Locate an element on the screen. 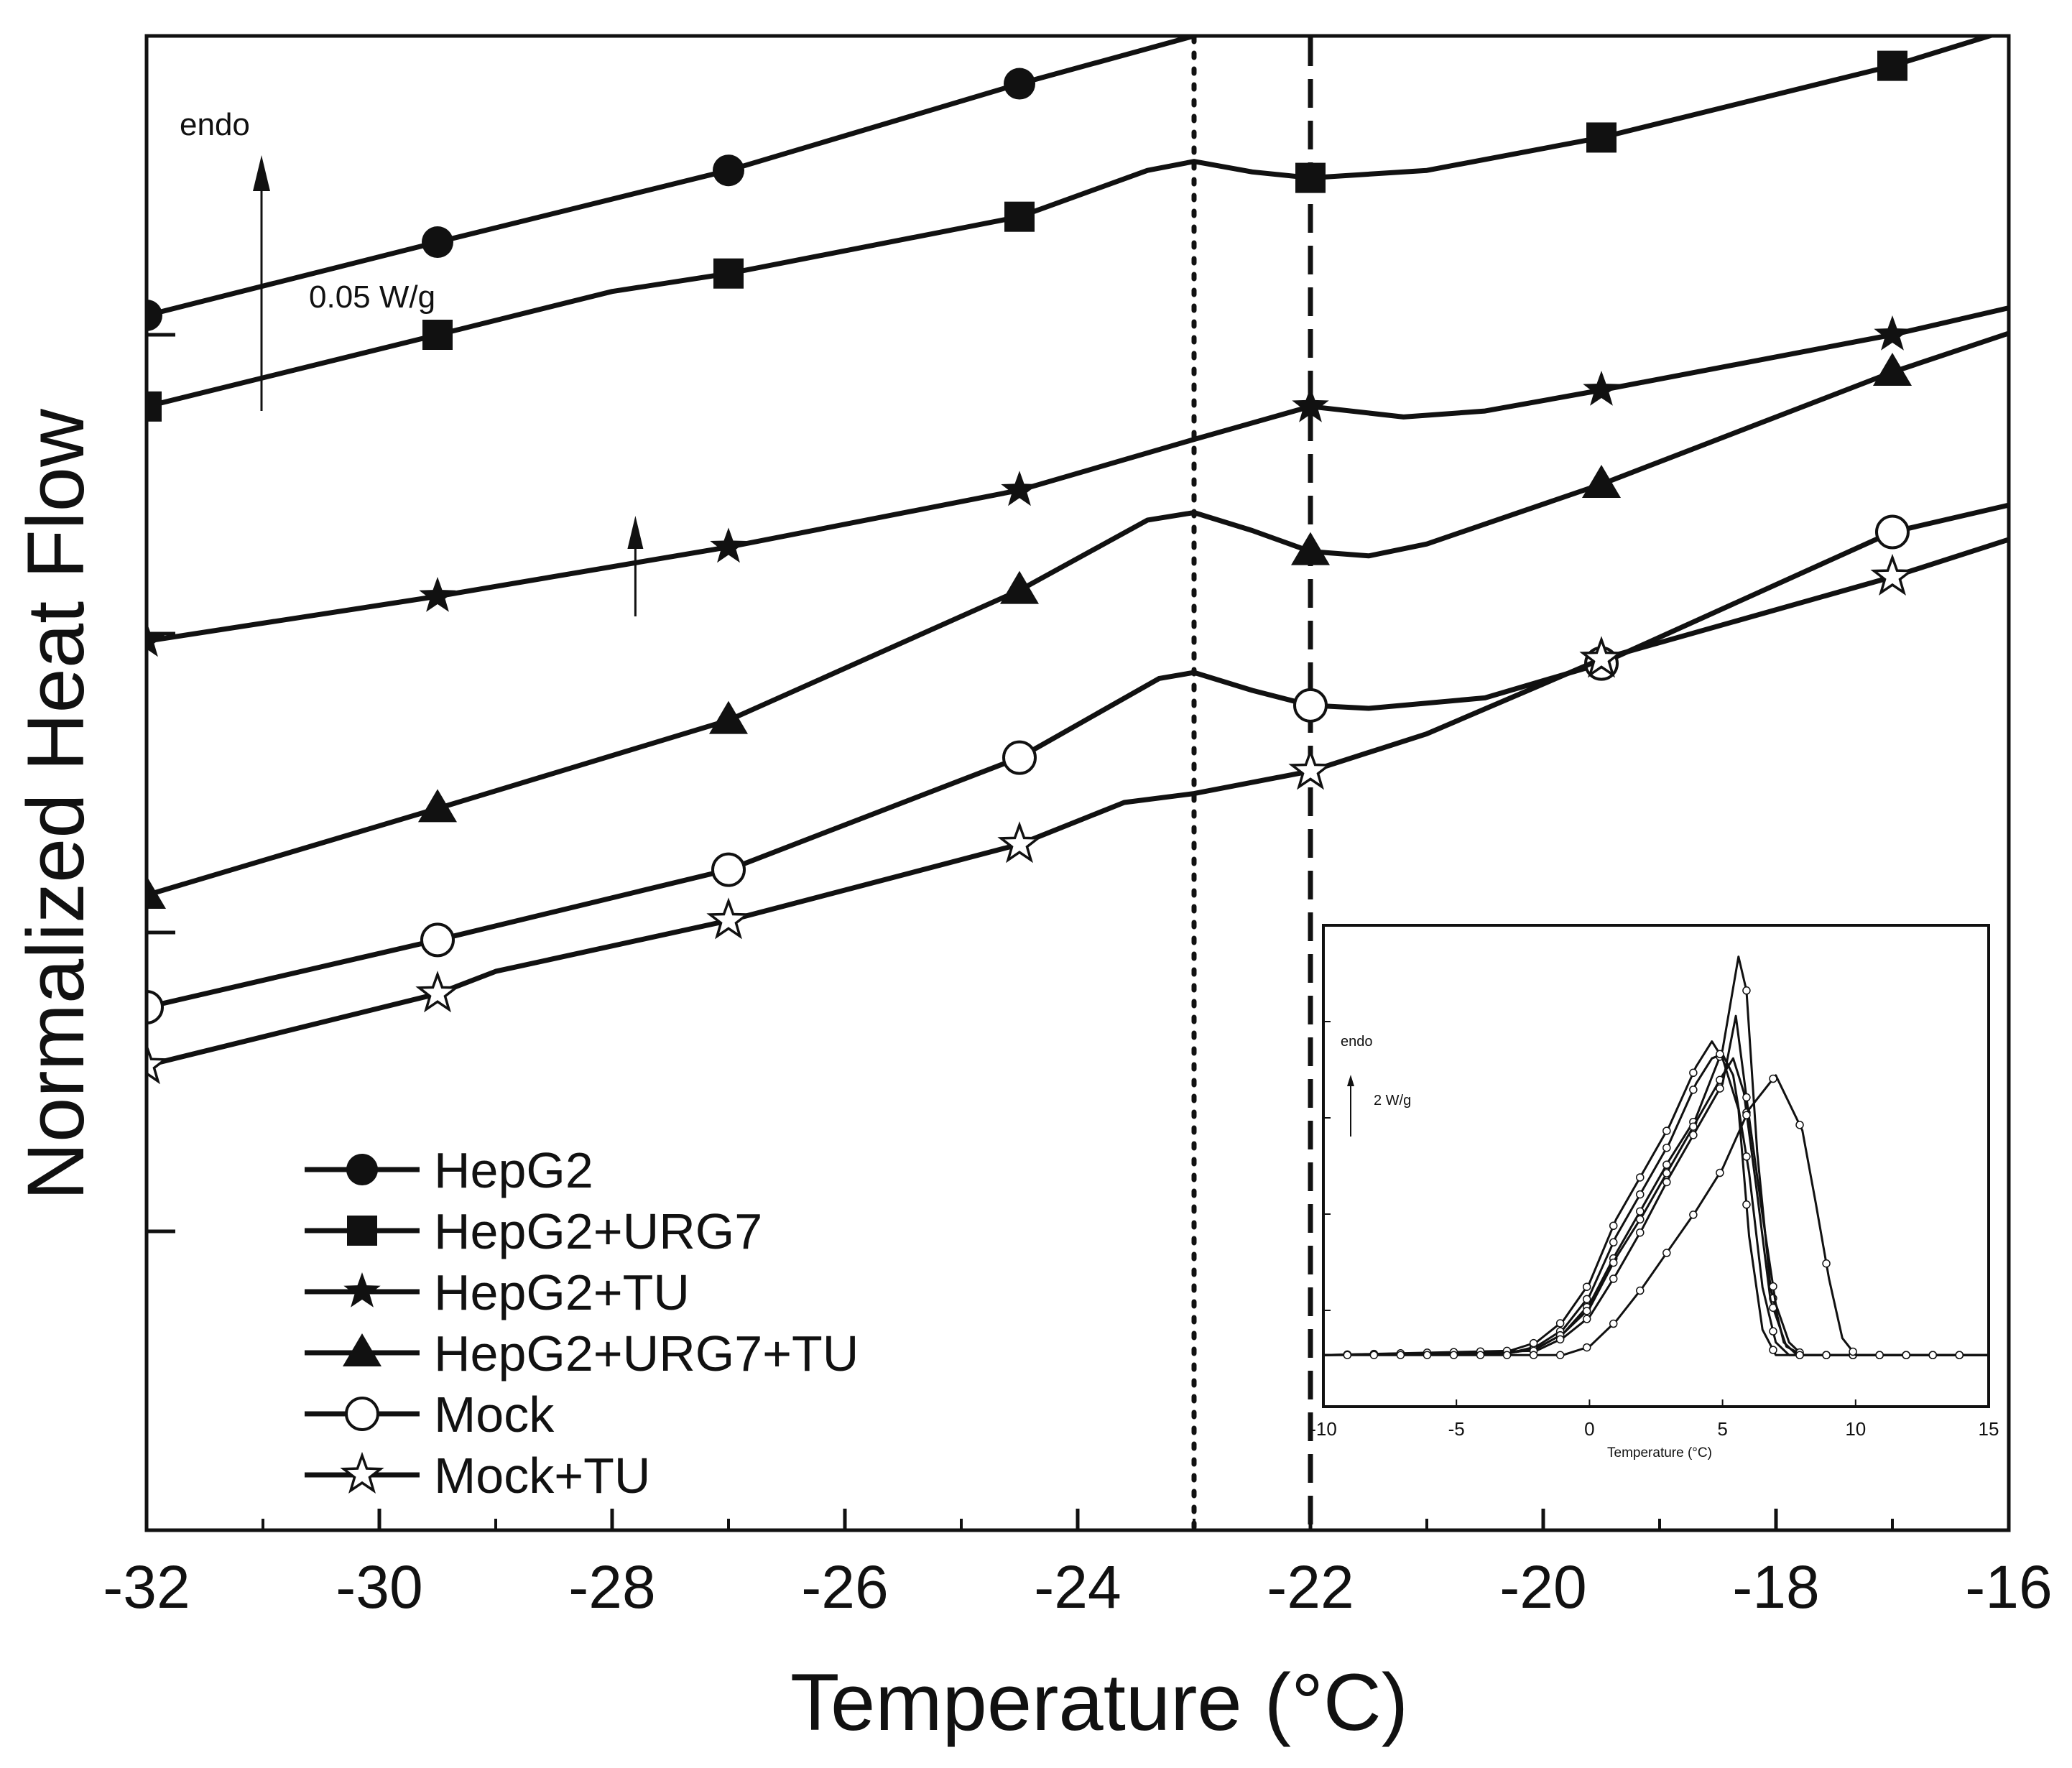 This screenshot has height=1768, width=2072. legend-label-hepg2-urg7-tu: HepG2+URG7+TU is located at coordinates (646, 1353).